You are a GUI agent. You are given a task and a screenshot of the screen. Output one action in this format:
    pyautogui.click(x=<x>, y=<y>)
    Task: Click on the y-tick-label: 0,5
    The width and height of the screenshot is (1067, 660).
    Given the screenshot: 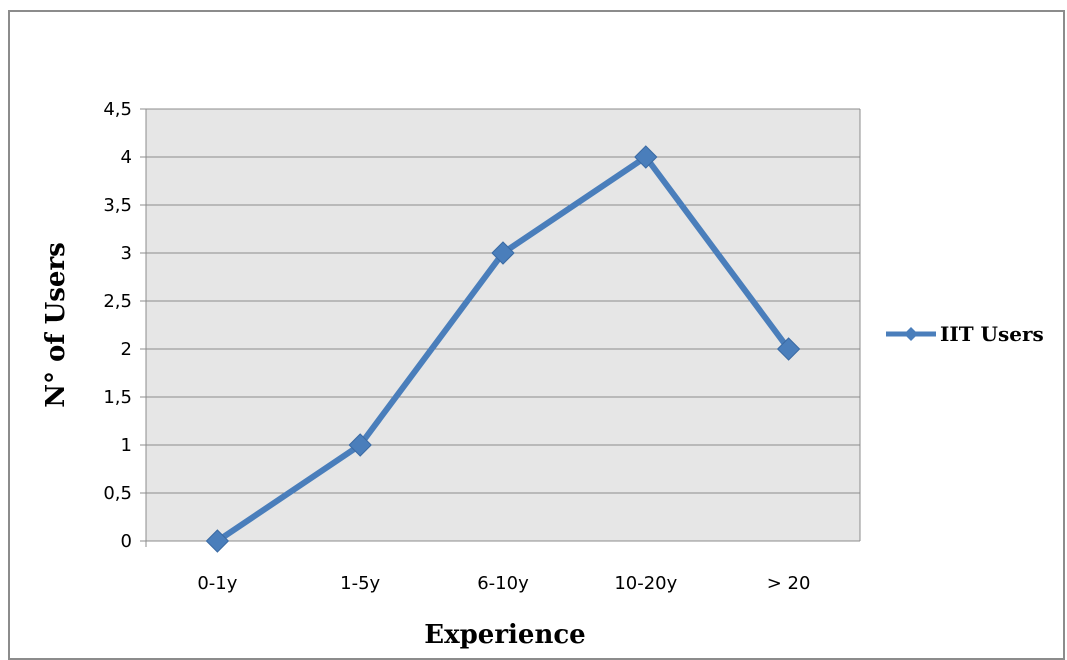 What is the action you would take?
    pyautogui.click(x=117, y=493)
    